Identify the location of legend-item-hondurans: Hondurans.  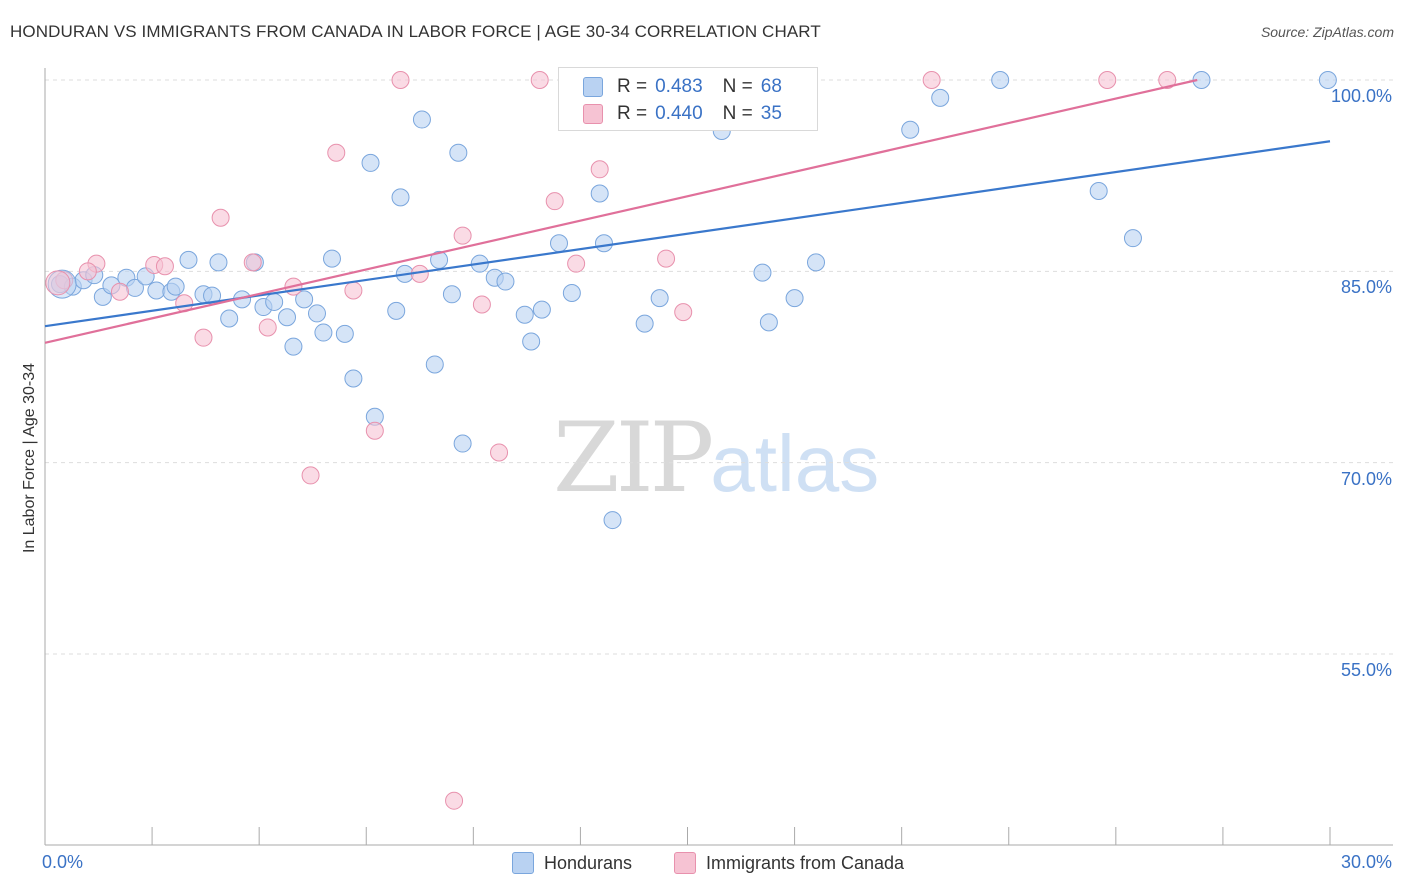
(572, 863).